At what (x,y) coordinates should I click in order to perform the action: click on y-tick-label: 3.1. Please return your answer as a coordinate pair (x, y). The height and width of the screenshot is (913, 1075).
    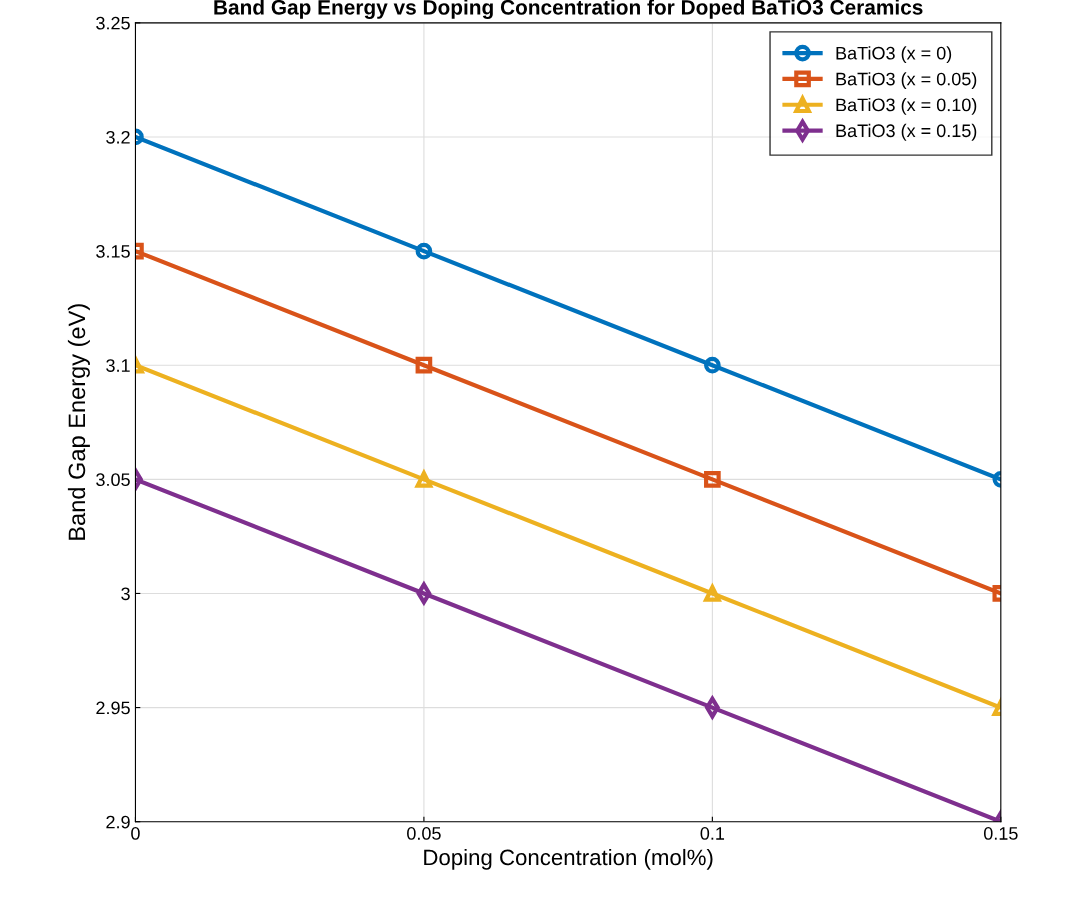
    Looking at the image, I should click on (118, 365).